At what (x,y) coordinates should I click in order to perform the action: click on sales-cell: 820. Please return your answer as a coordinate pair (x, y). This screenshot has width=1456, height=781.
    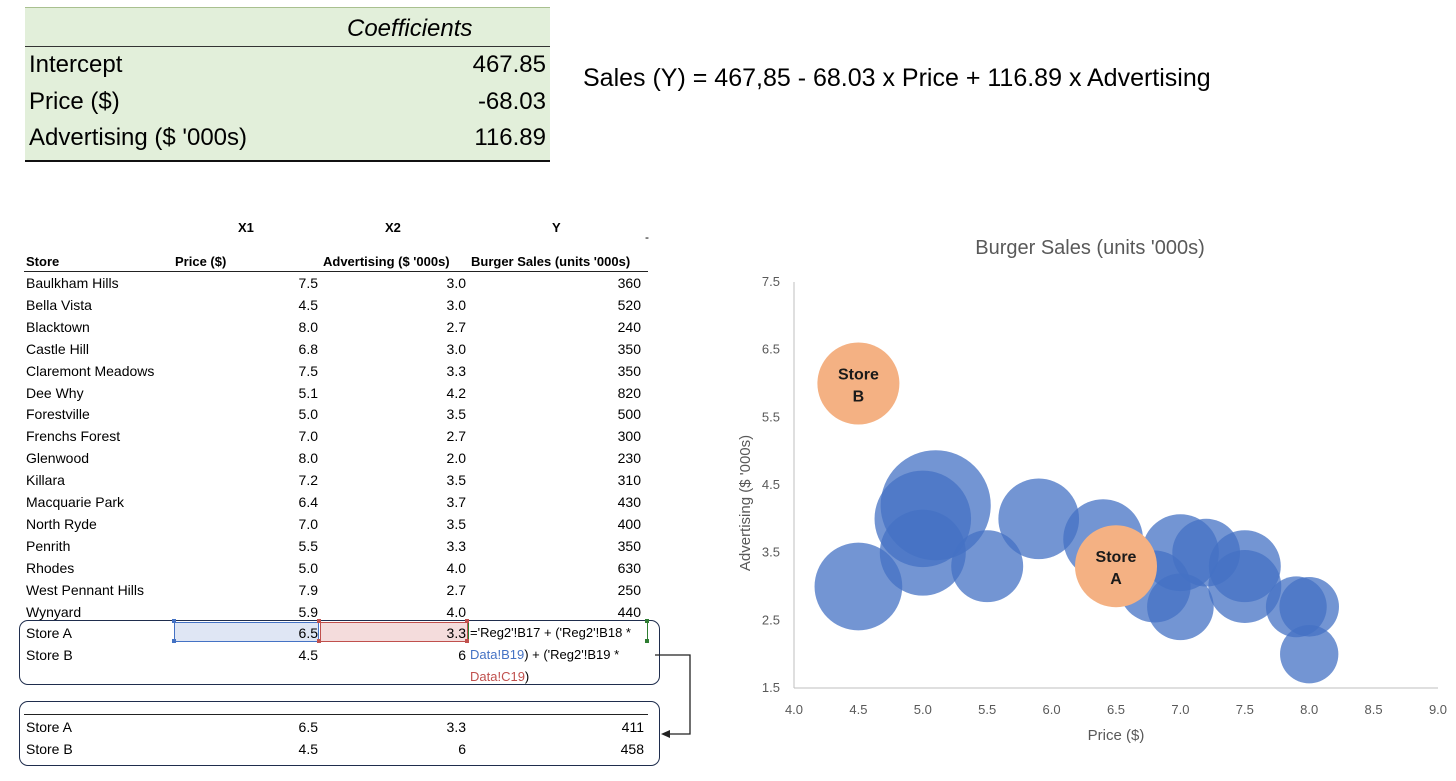
    Looking at the image, I should click on (629, 392).